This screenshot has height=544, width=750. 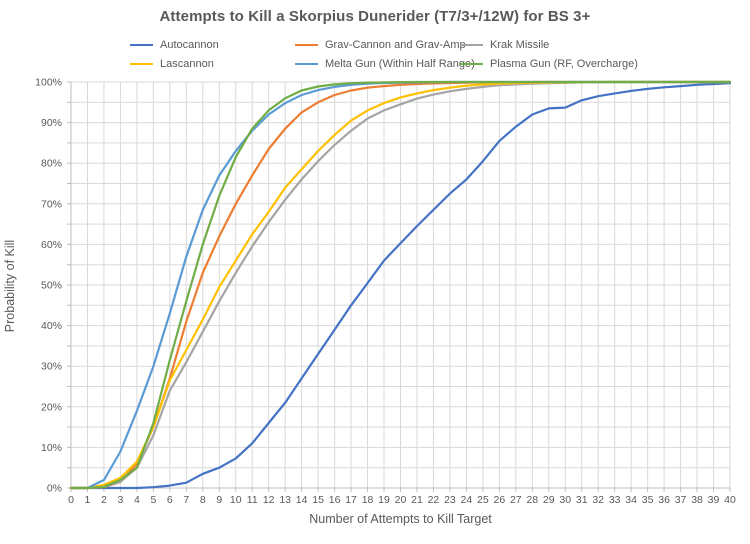 I want to click on x-tick-label: 6, so click(x=170, y=500).